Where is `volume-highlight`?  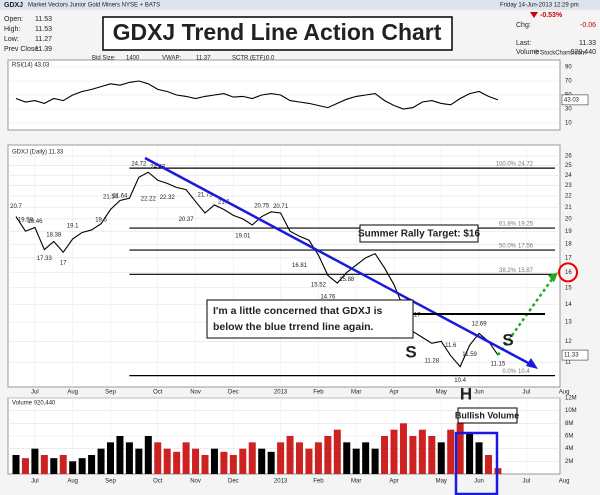 volume-highlight is located at coordinates (476, 463).